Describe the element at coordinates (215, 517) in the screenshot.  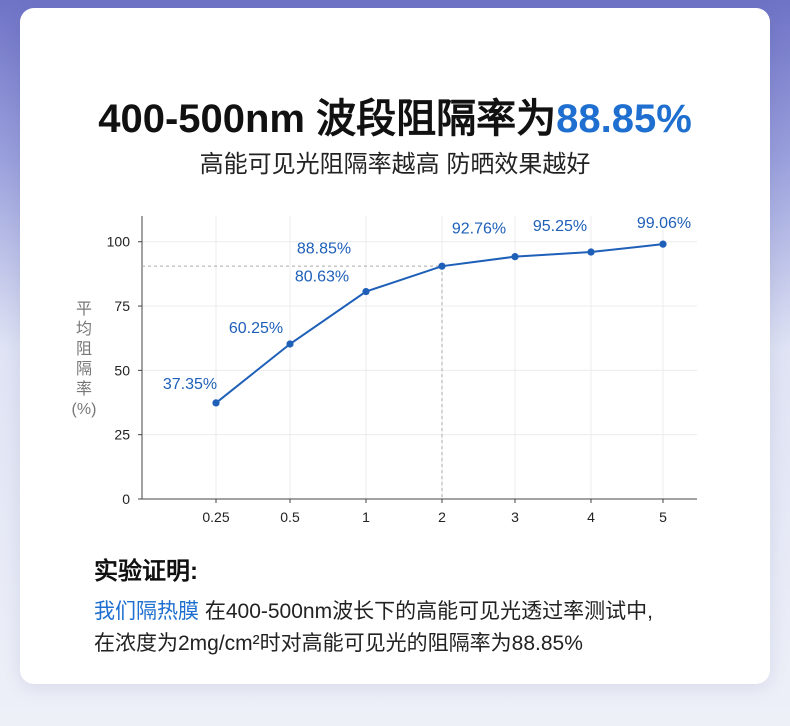
I see `x-tick-label: 0.25` at that location.